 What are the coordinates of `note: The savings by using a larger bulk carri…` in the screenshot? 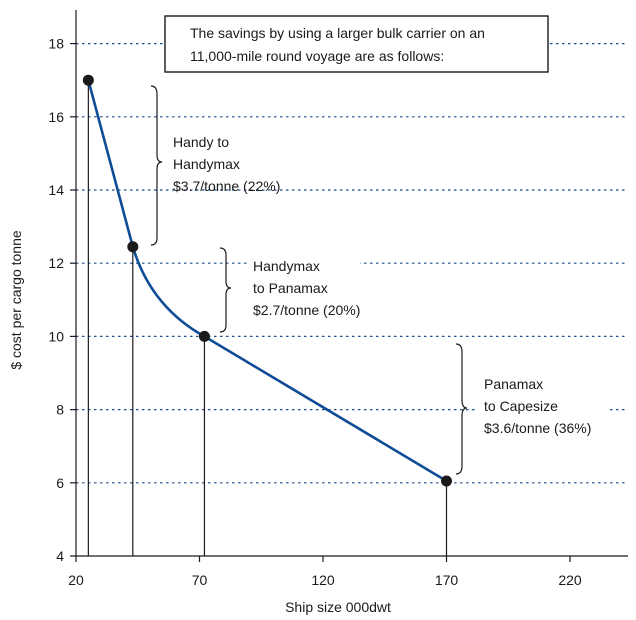 It's located at (356, 44).